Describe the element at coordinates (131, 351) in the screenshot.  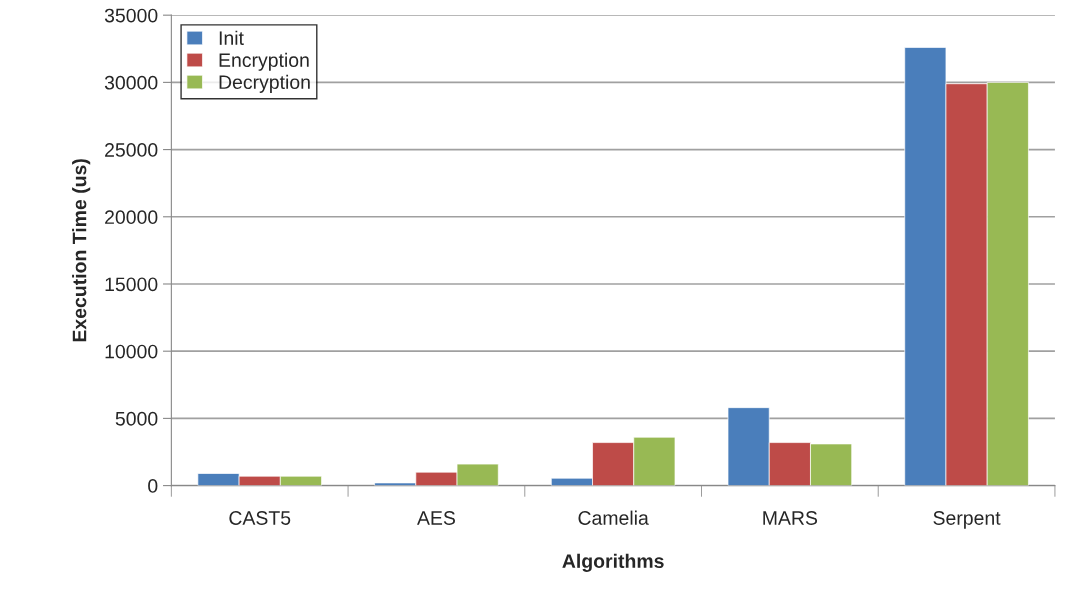
I see `y-tick-label: 10000` at that location.